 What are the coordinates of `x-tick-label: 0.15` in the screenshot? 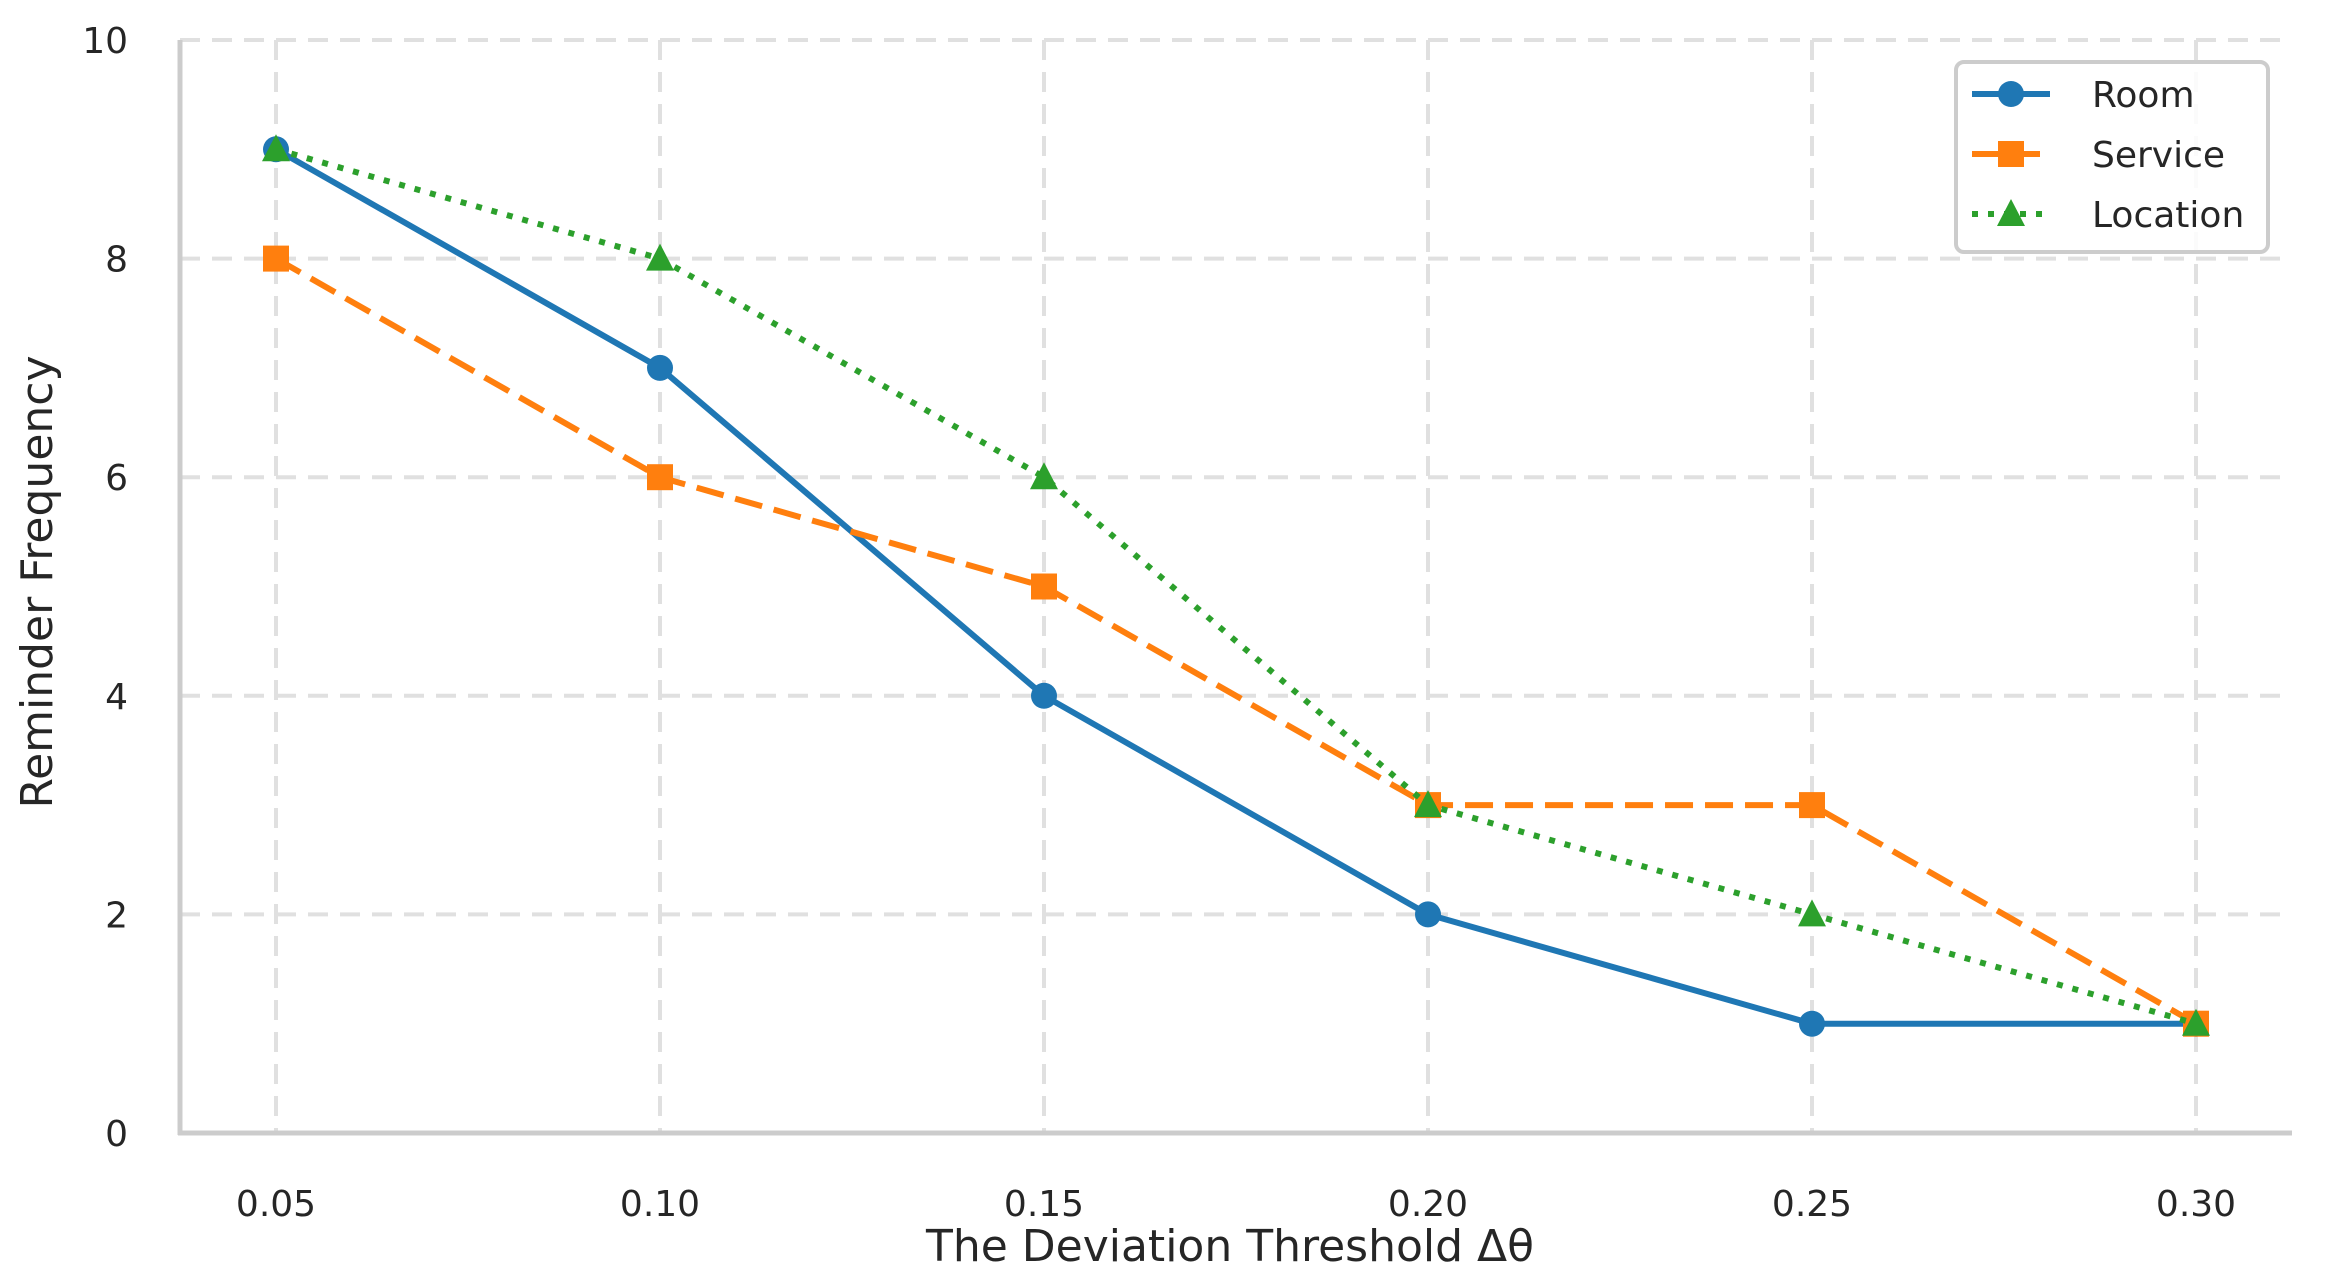 It's located at (1044, 1204).